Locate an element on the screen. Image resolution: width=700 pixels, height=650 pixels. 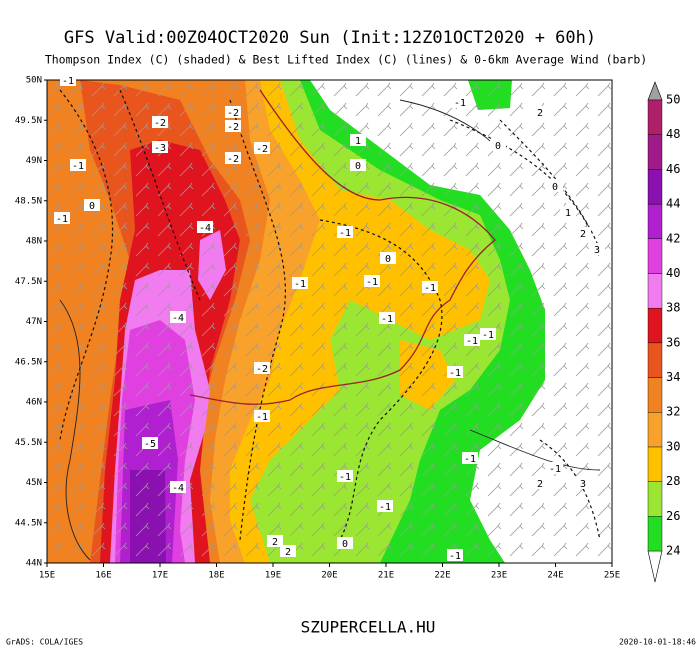
contour-label: 1 is located at coordinates (568, 213).